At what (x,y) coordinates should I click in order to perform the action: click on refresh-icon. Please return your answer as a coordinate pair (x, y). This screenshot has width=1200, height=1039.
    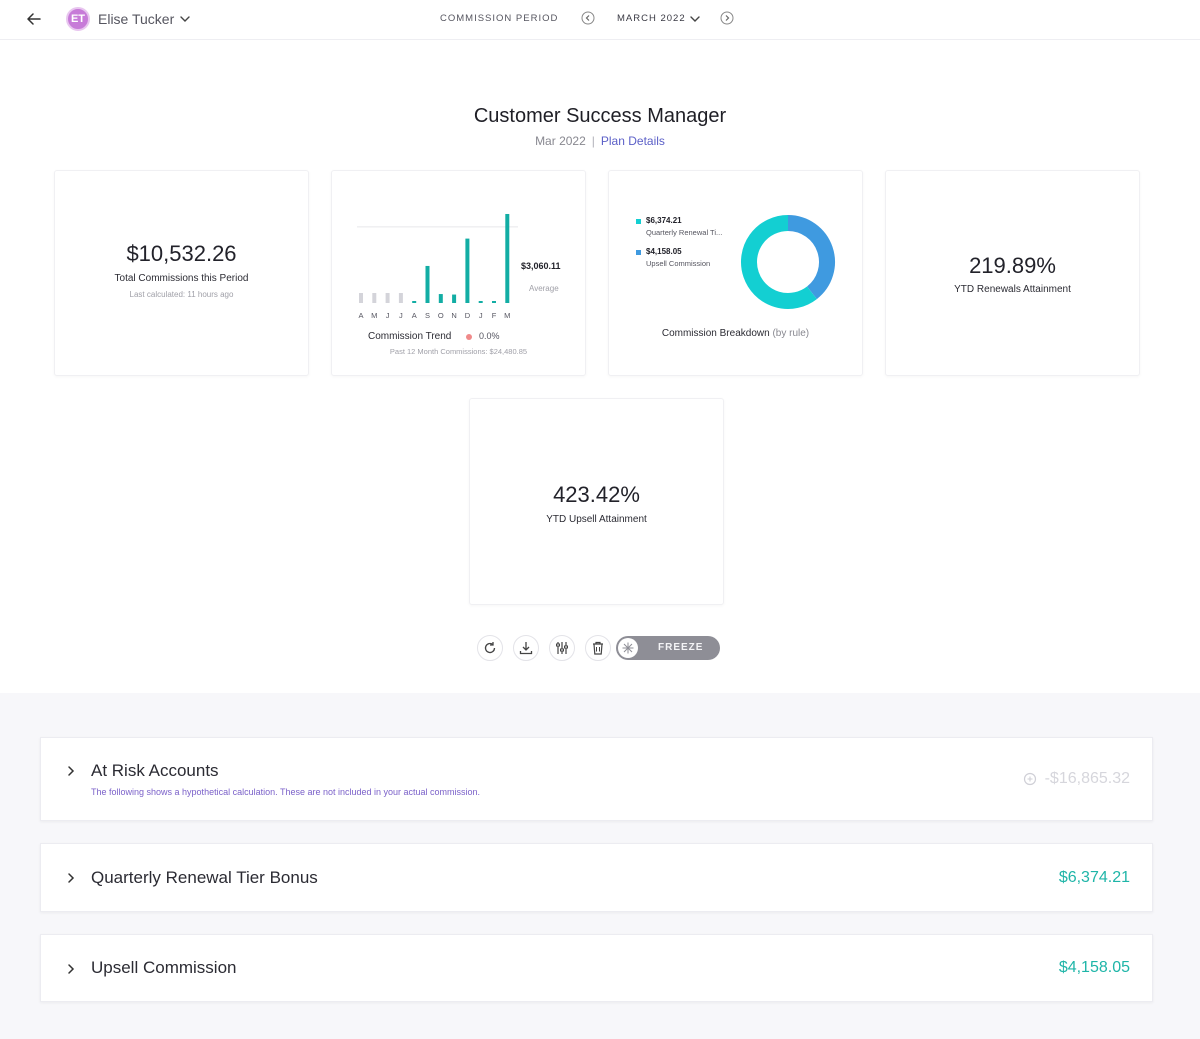
    Looking at the image, I should click on (490, 648).